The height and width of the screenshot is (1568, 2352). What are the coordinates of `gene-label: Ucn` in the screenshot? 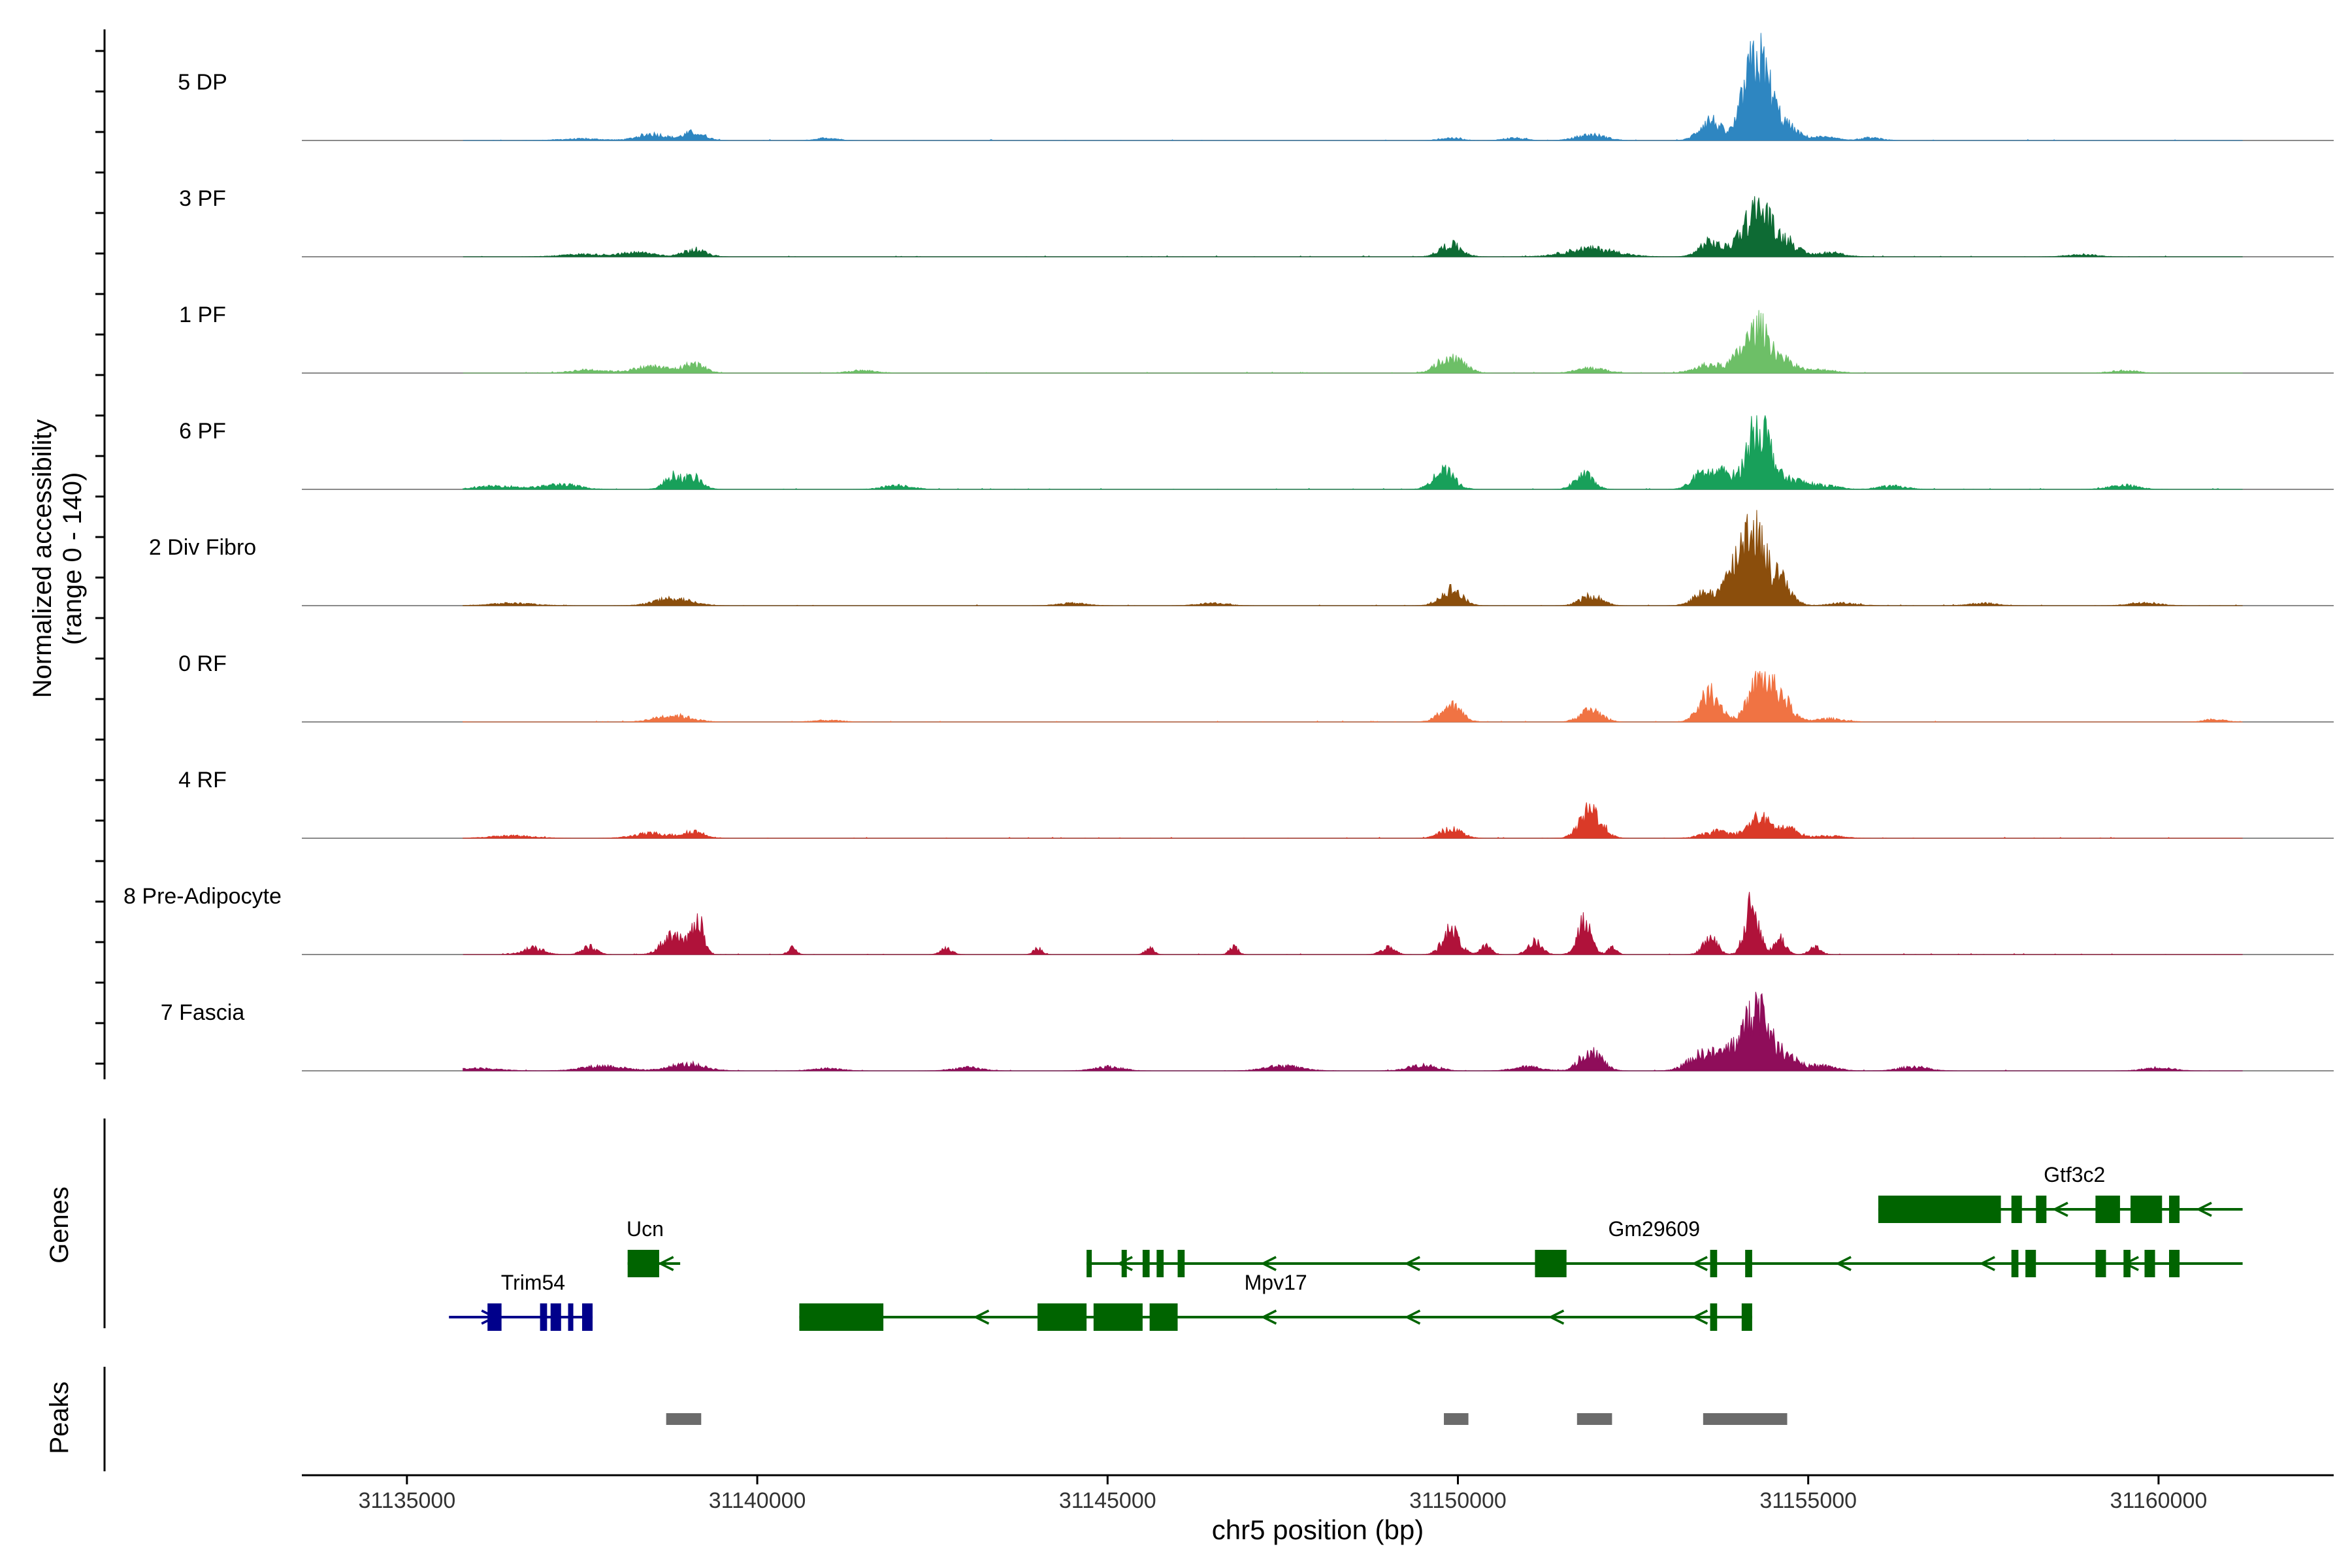 It's located at (645, 1229).